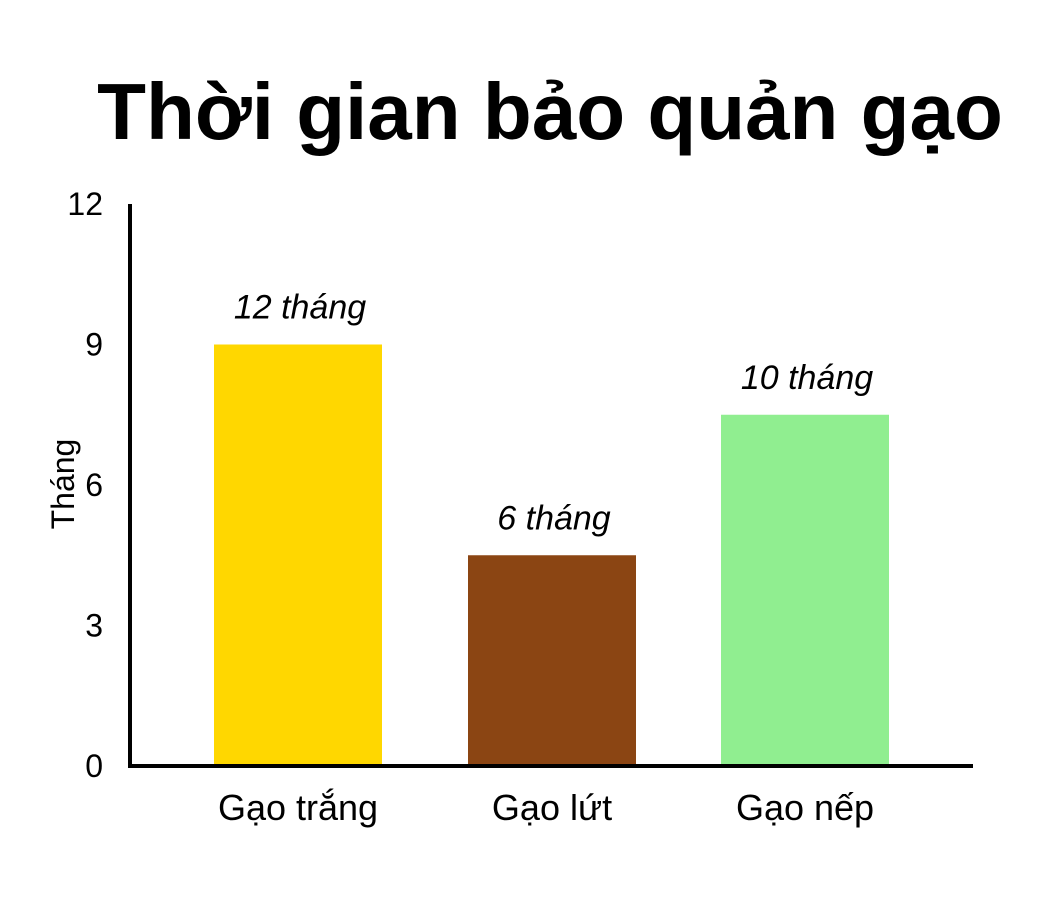 This screenshot has height=898, width=1062. What do you see at coordinates (298, 807) in the screenshot?
I see `x-category-label: Gạo trắng` at bounding box center [298, 807].